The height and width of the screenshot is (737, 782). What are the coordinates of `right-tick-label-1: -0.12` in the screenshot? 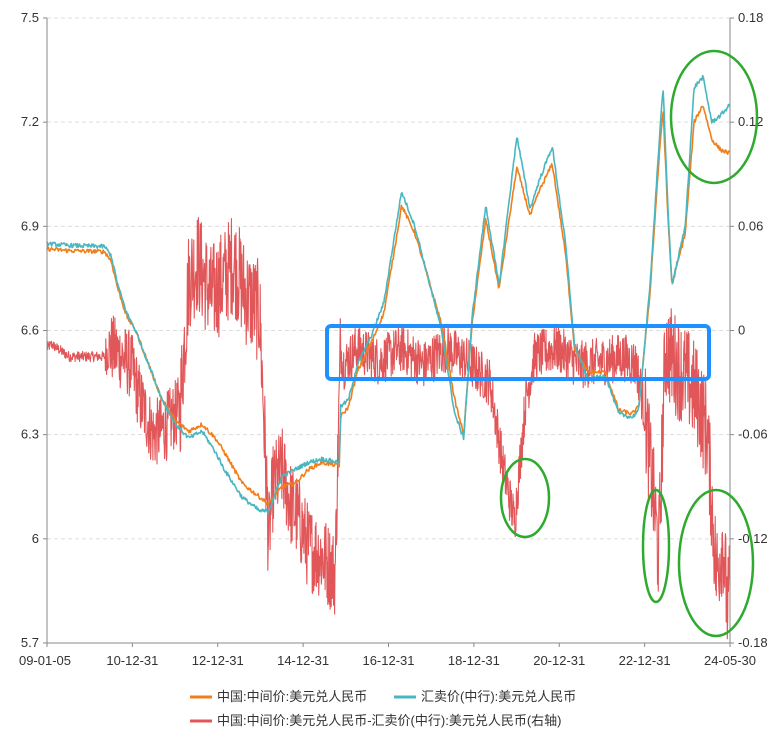 It's located at (753, 538).